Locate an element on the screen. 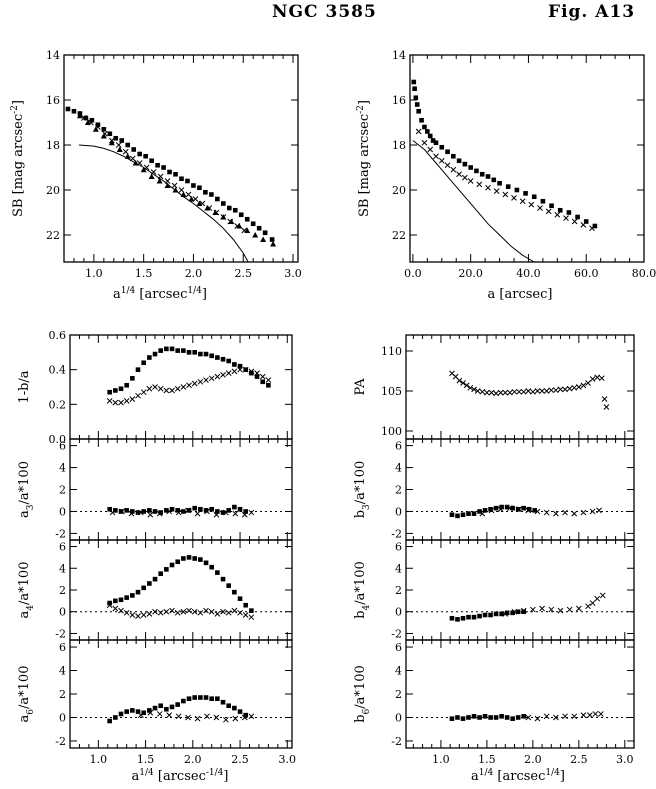 This screenshot has height=789, width=656. chart-pa: 100 105 110 is located at coordinates (508, 387).